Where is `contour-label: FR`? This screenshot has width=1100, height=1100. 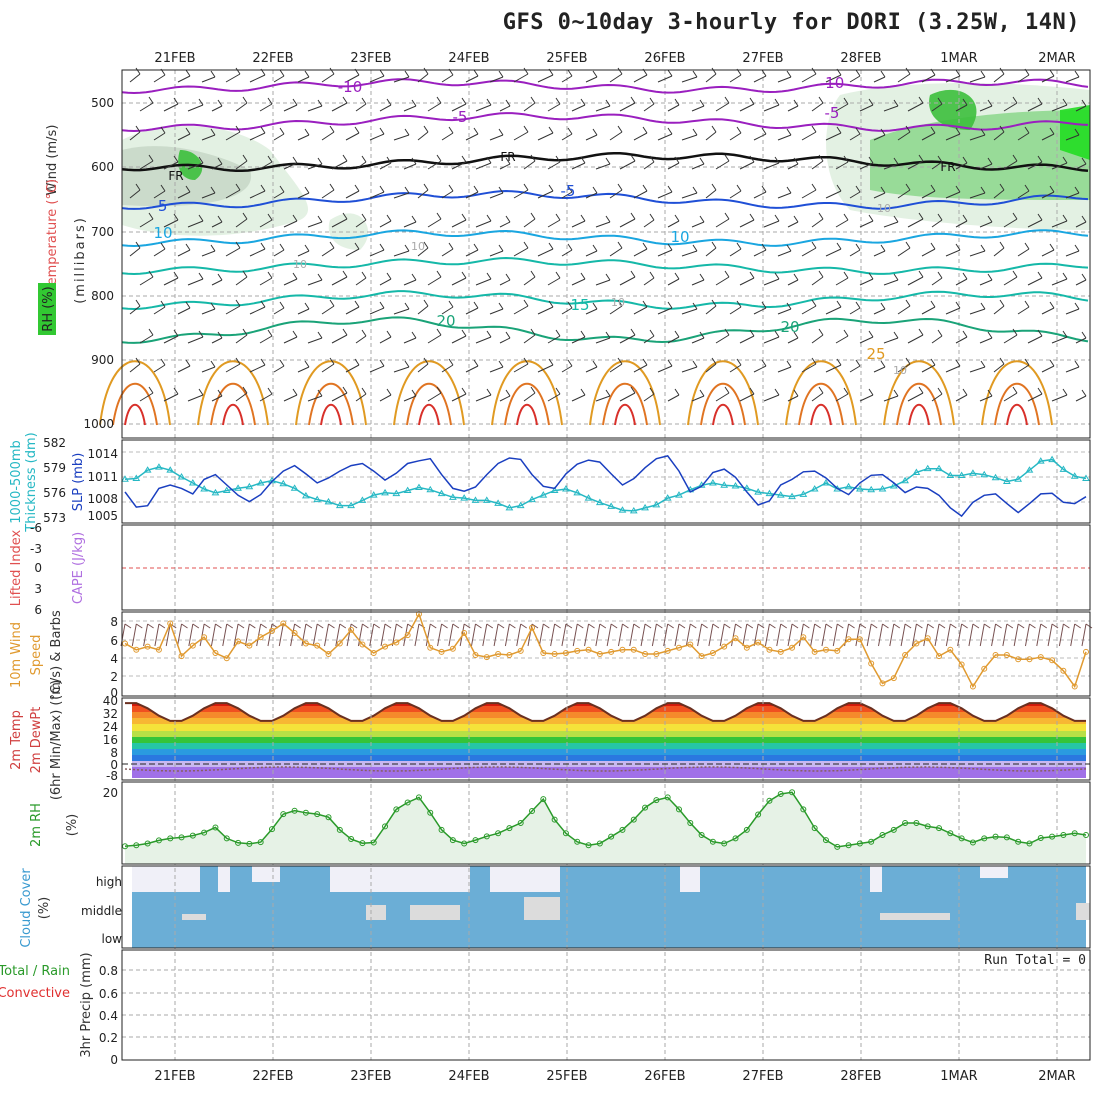 contour-label: FR is located at coordinates (947, 167).